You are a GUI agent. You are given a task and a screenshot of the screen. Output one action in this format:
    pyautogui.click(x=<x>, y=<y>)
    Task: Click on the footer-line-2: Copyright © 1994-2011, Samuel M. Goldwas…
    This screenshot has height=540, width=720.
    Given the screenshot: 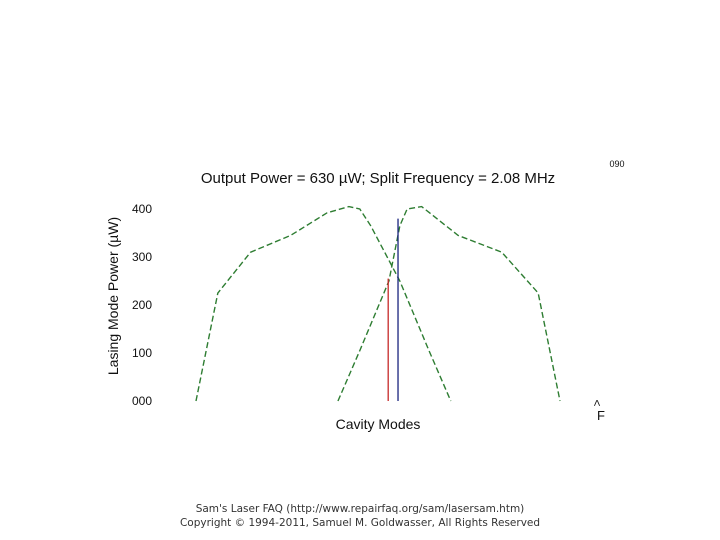 What is the action you would take?
    pyautogui.click(x=360, y=523)
    